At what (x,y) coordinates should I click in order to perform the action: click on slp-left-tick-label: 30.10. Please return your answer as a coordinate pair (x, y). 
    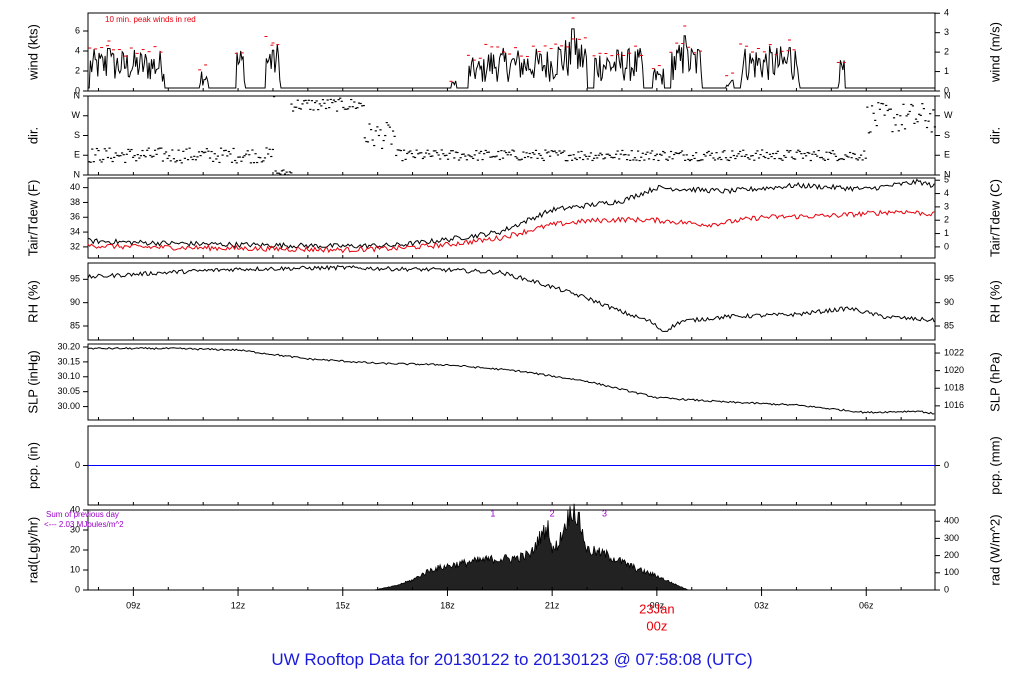
    Looking at the image, I should click on (68, 376).